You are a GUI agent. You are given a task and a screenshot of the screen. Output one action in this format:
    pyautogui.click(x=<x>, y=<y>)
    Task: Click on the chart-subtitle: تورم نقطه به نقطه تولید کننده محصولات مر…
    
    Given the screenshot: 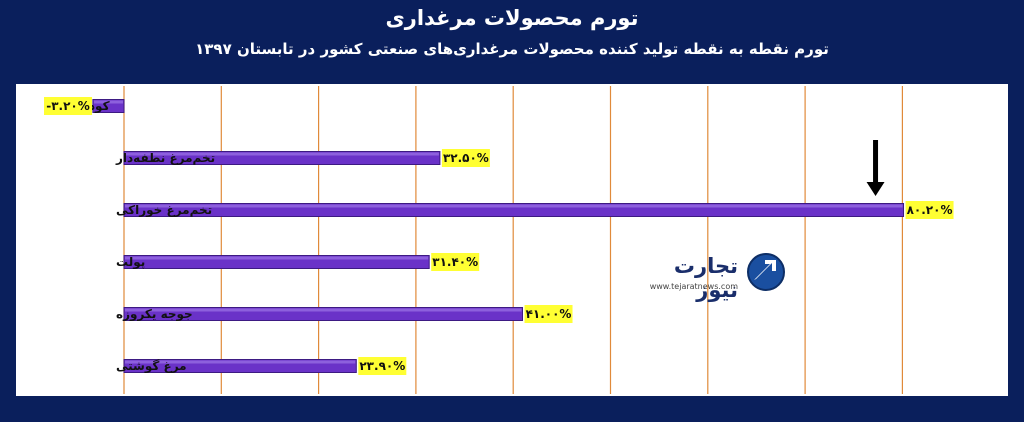 What is the action you would take?
    pyautogui.click(x=512, y=49)
    